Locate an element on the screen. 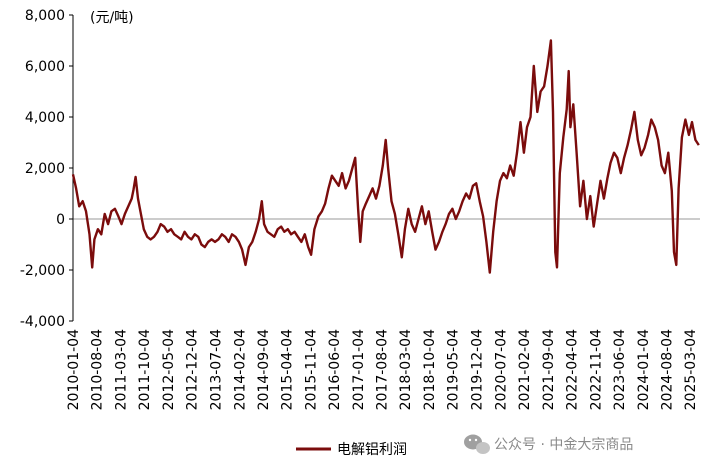 The height and width of the screenshot is (469, 709). y-axis: 8,000 6,000 4,000 2,000 0 -2,000 -4,000 is located at coordinates (46, 169).